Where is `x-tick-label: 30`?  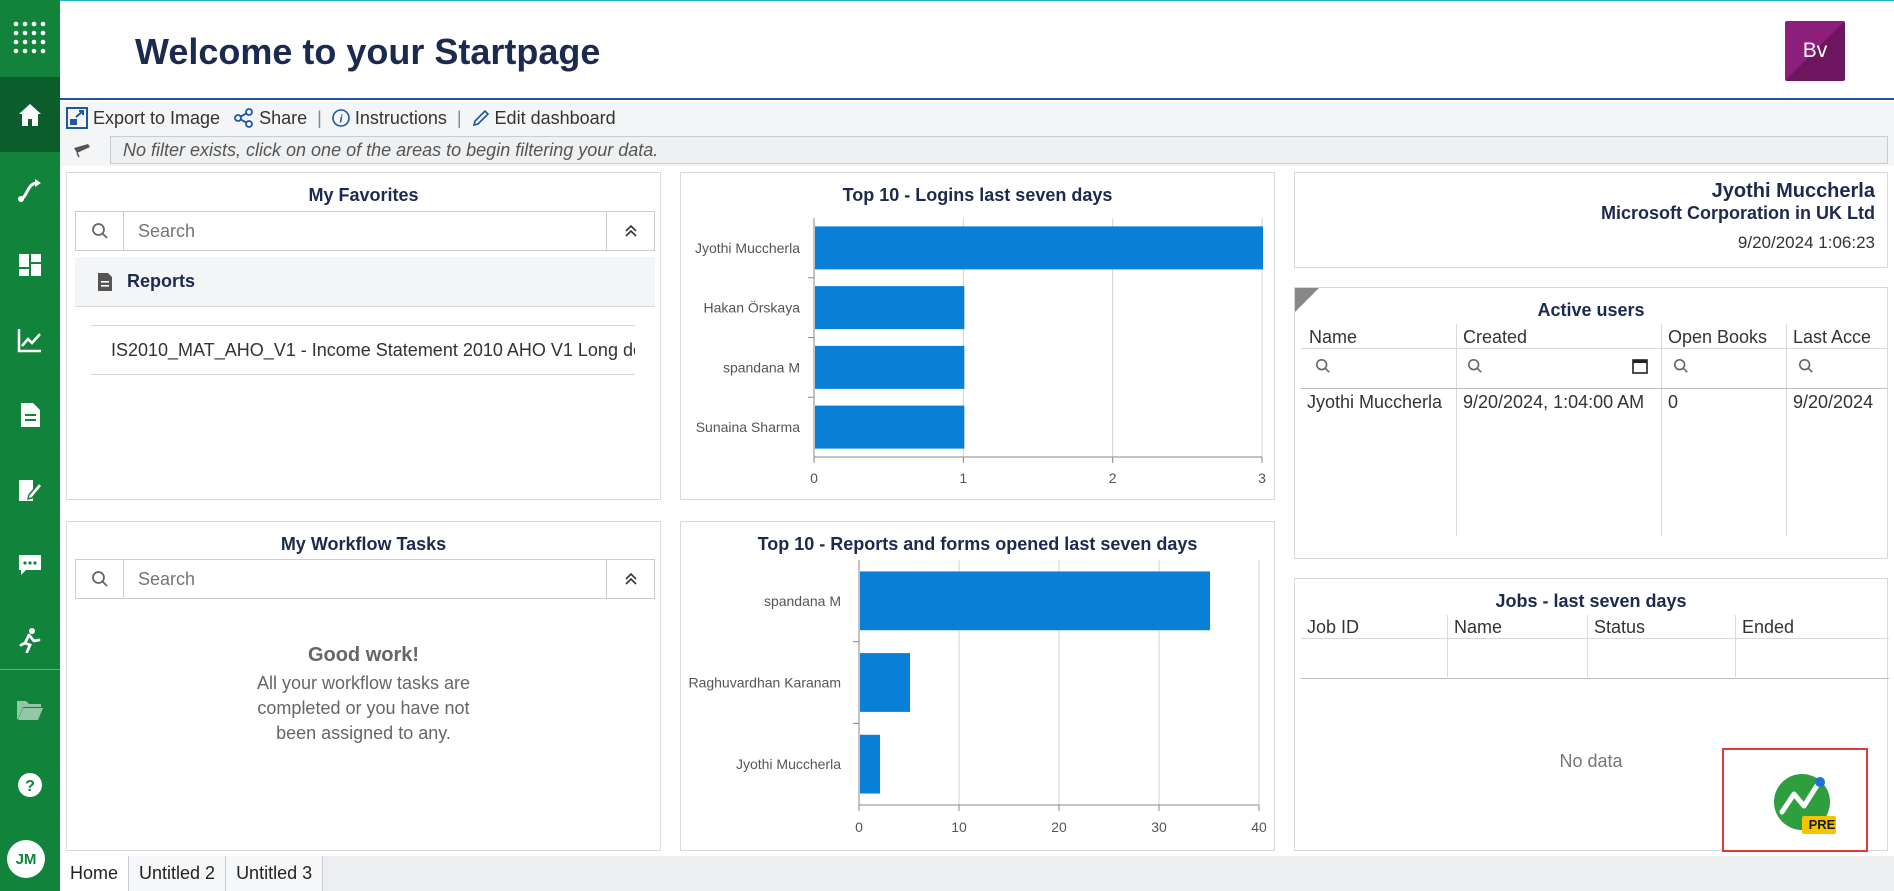 x-tick-label: 30 is located at coordinates (1159, 827).